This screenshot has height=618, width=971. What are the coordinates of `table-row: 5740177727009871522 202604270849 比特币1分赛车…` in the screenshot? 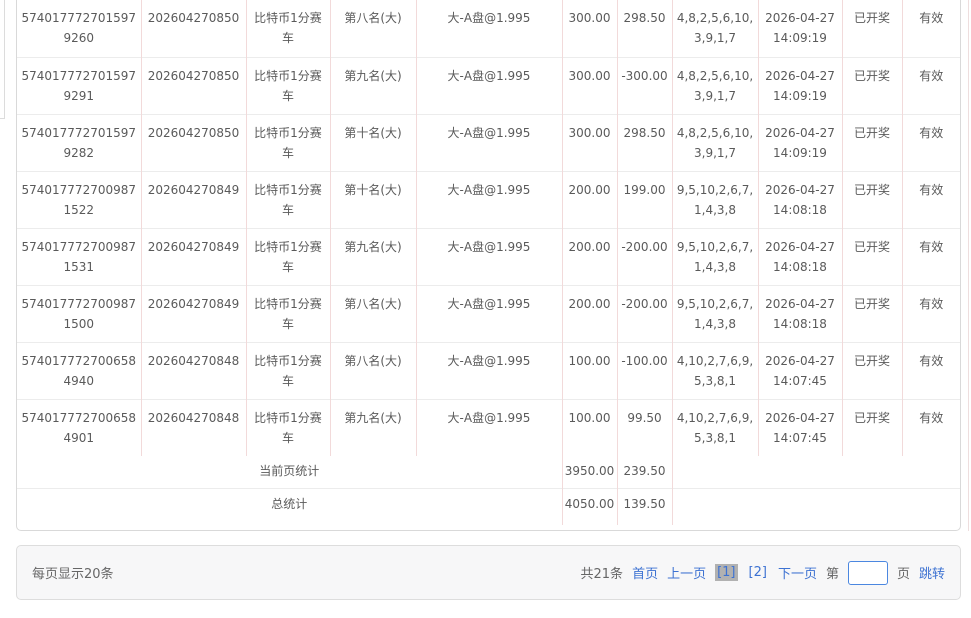 It's located at (488, 199).